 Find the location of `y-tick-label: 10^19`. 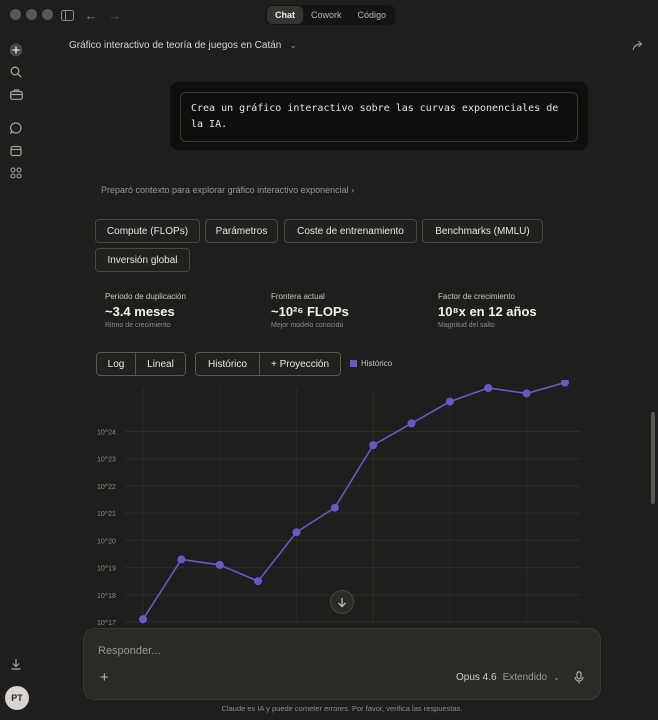

y-tick-label: 10^19 is located at coordinates (106, 569).